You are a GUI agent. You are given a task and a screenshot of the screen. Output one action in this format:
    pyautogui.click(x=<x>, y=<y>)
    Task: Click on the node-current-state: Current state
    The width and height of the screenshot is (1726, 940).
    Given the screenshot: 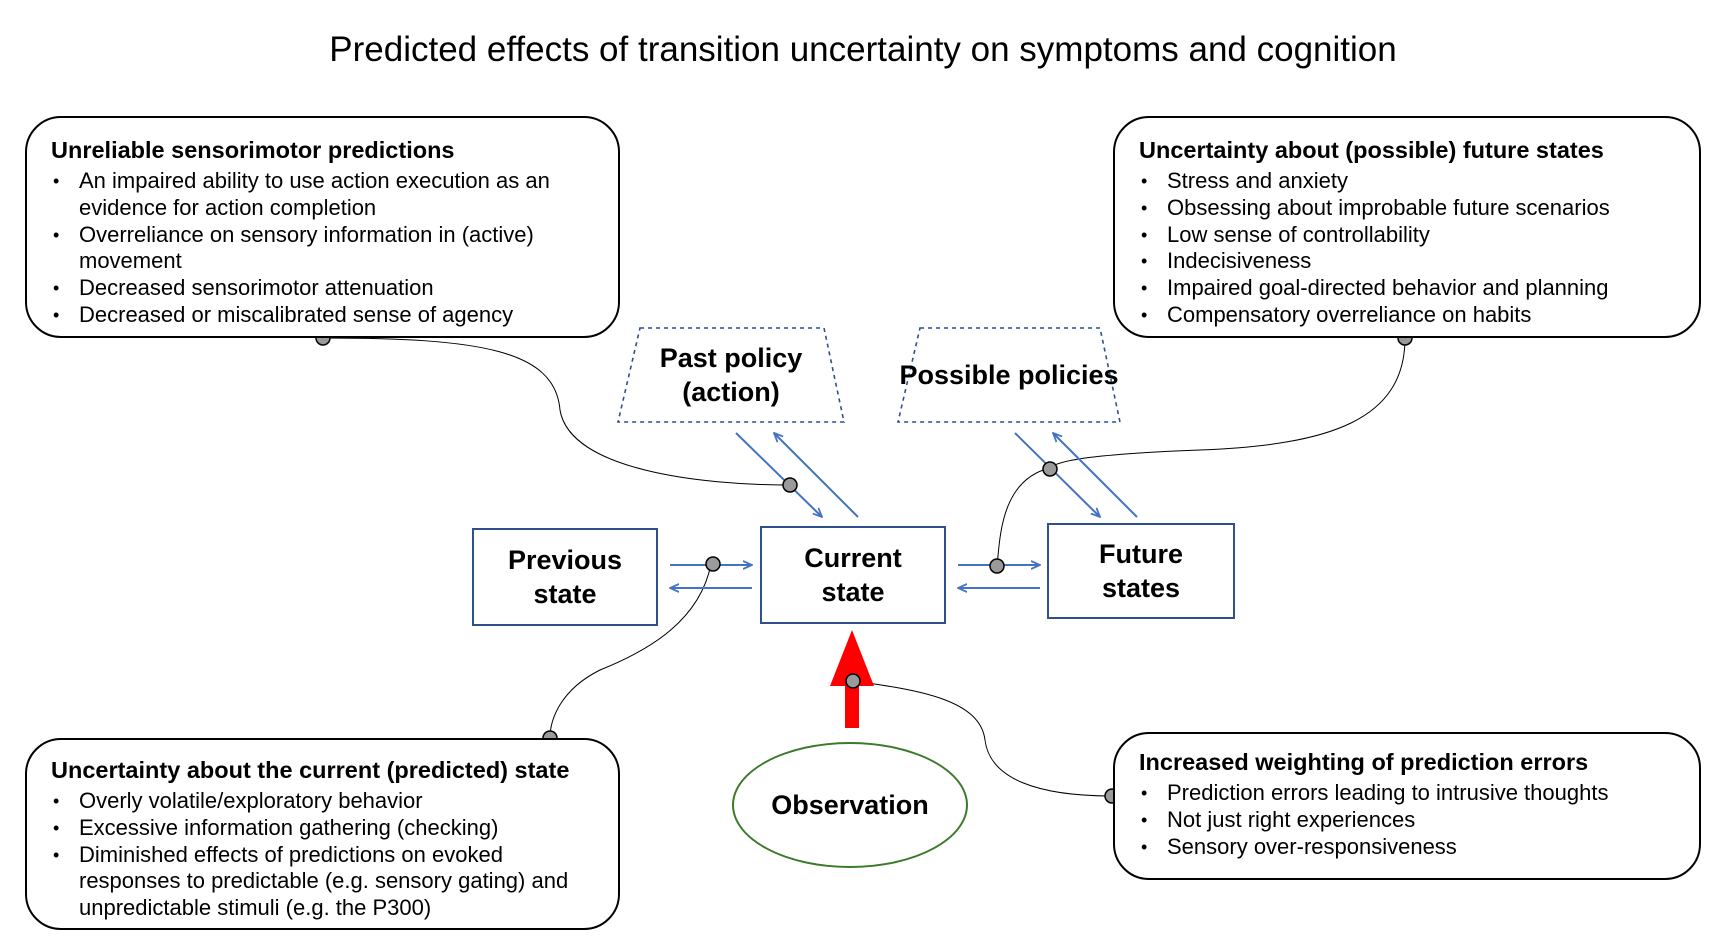 What is the action you would take?
    pyautogui.click(x=853, y=575)
    